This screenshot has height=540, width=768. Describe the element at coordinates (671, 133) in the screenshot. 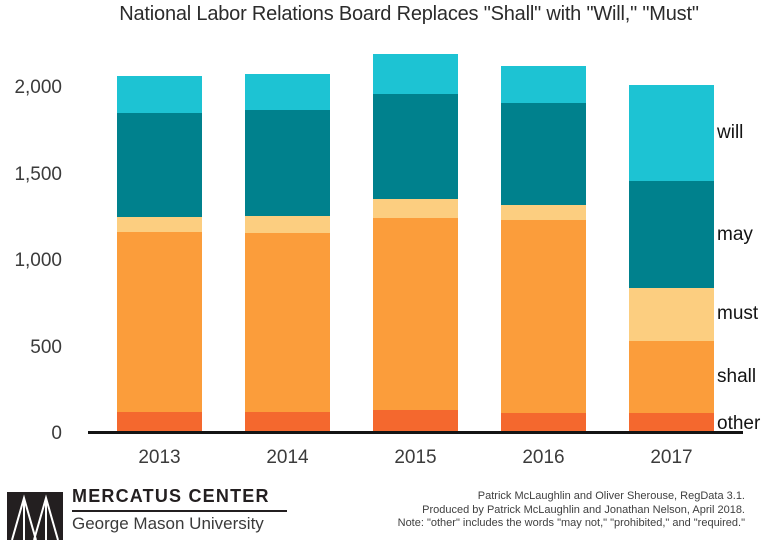

I see `bar-segment-will-2017` at that location.